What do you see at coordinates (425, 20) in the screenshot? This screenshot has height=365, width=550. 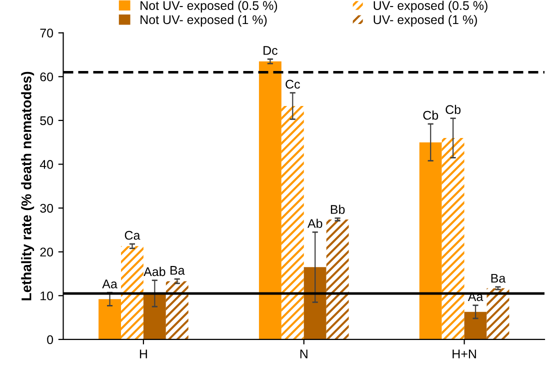 I see `legend-label: UV- exposed (1 %)` at bounding box center [425, 20].